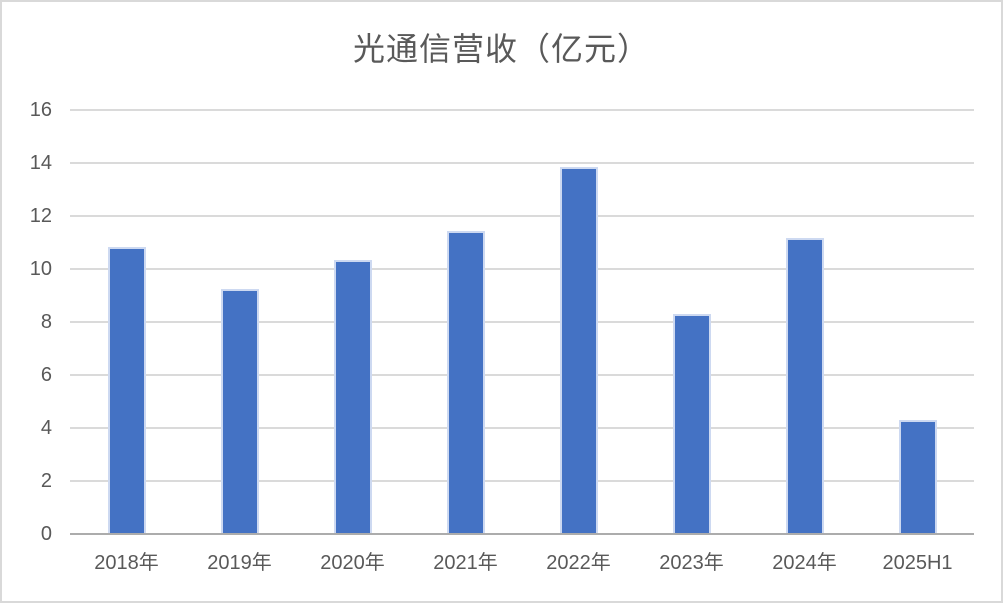  I want to click on y-tick-label: 14, so click(40, 163).